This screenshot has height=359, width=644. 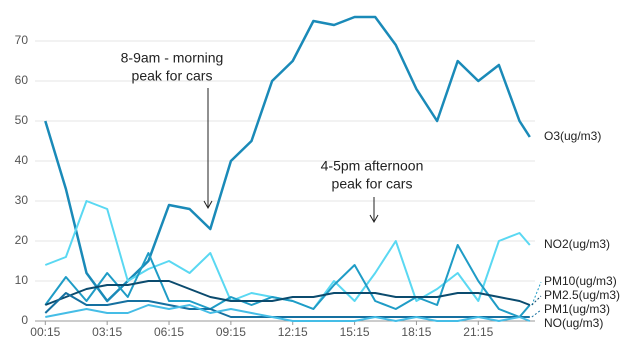 What do you see at coordinates (24, 320) in the screenshot?
I see `y-tick-label: 0` at bounding box center [24, 320].